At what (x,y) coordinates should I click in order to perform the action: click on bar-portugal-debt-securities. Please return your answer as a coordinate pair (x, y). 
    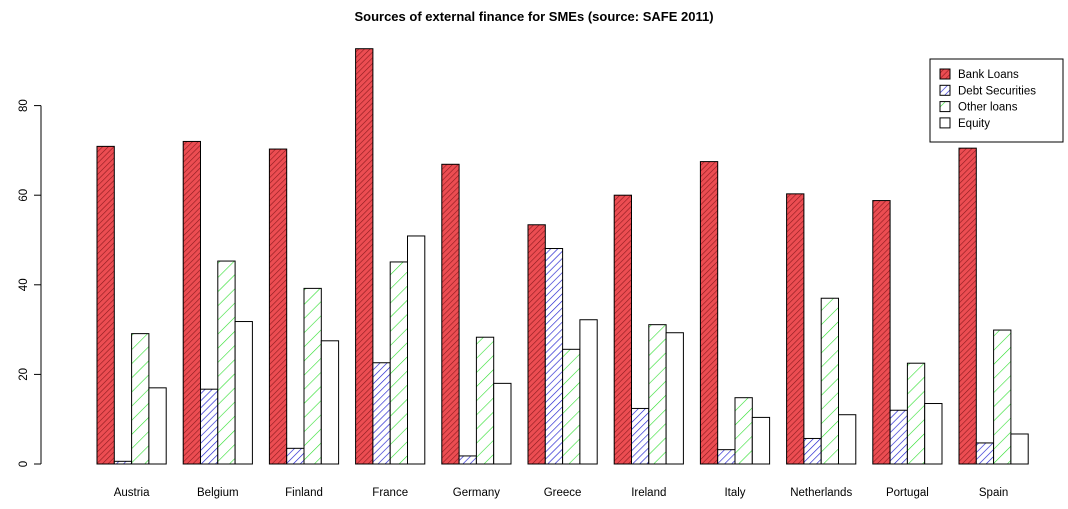
    Looking at the image, I should click on (898, 437).